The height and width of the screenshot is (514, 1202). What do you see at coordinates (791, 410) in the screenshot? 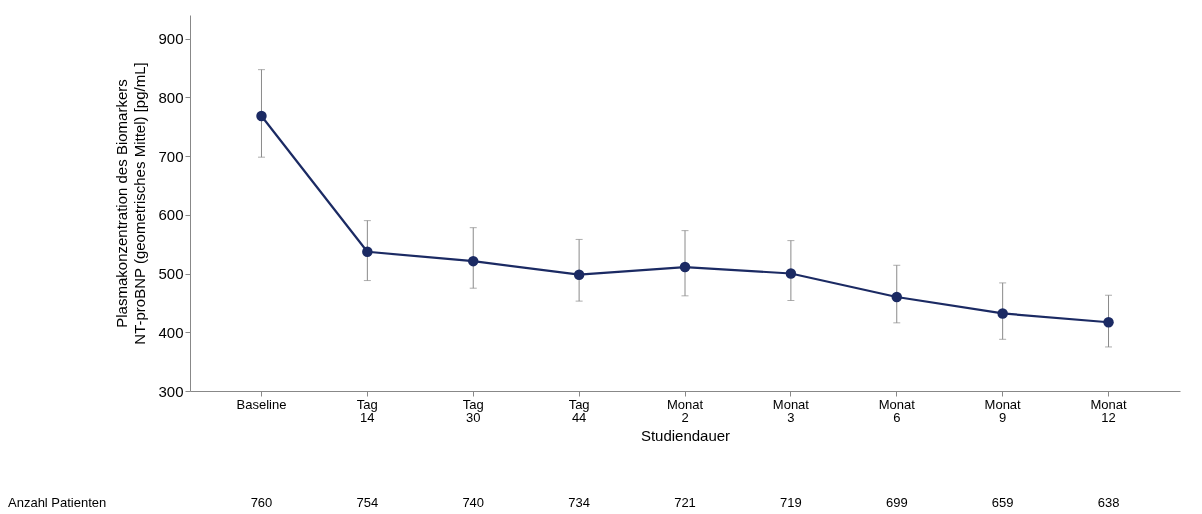
I see `x-tick-label: Monat 3` at bounding box center [791, 410].